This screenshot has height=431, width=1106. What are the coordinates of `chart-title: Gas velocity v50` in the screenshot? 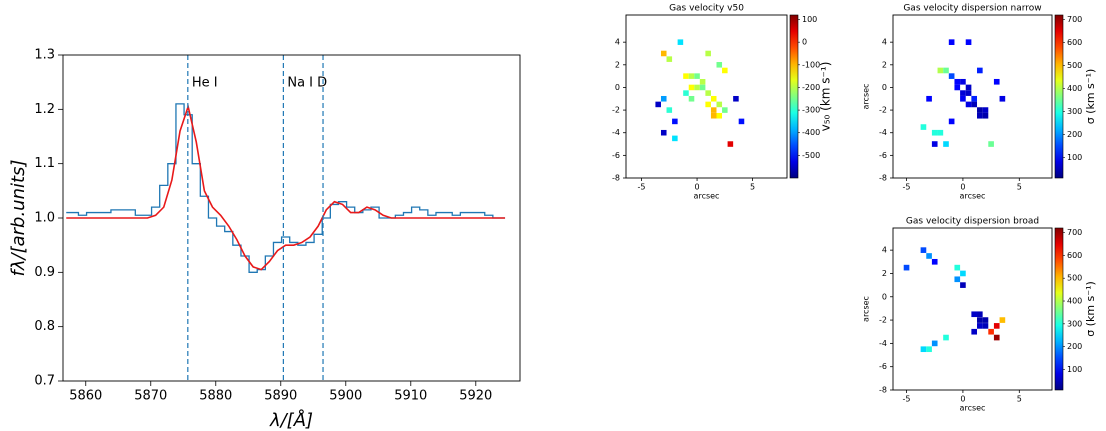 It's located at (706, 9).